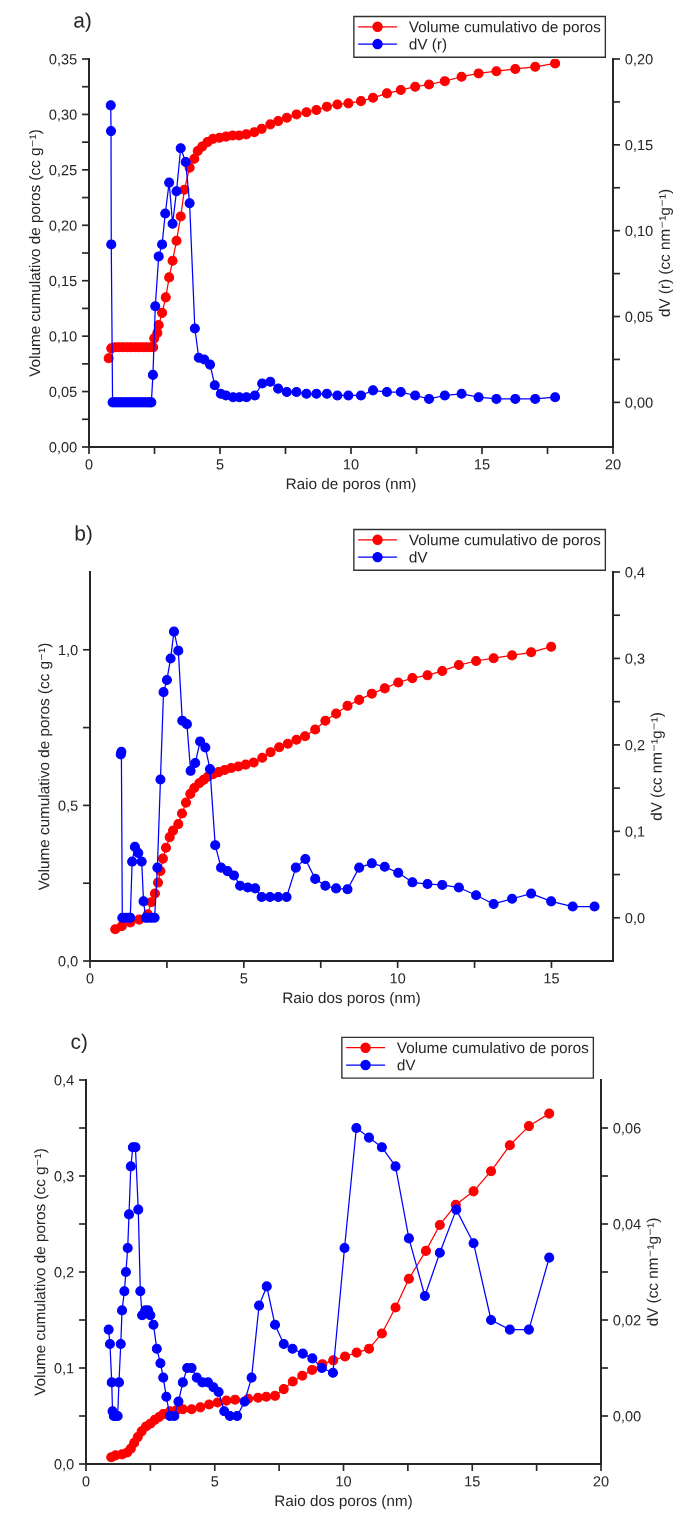  Describe the element at coordinates (63, 337) in the screenshot. I see `y-tick-label: 0,10` at that location.